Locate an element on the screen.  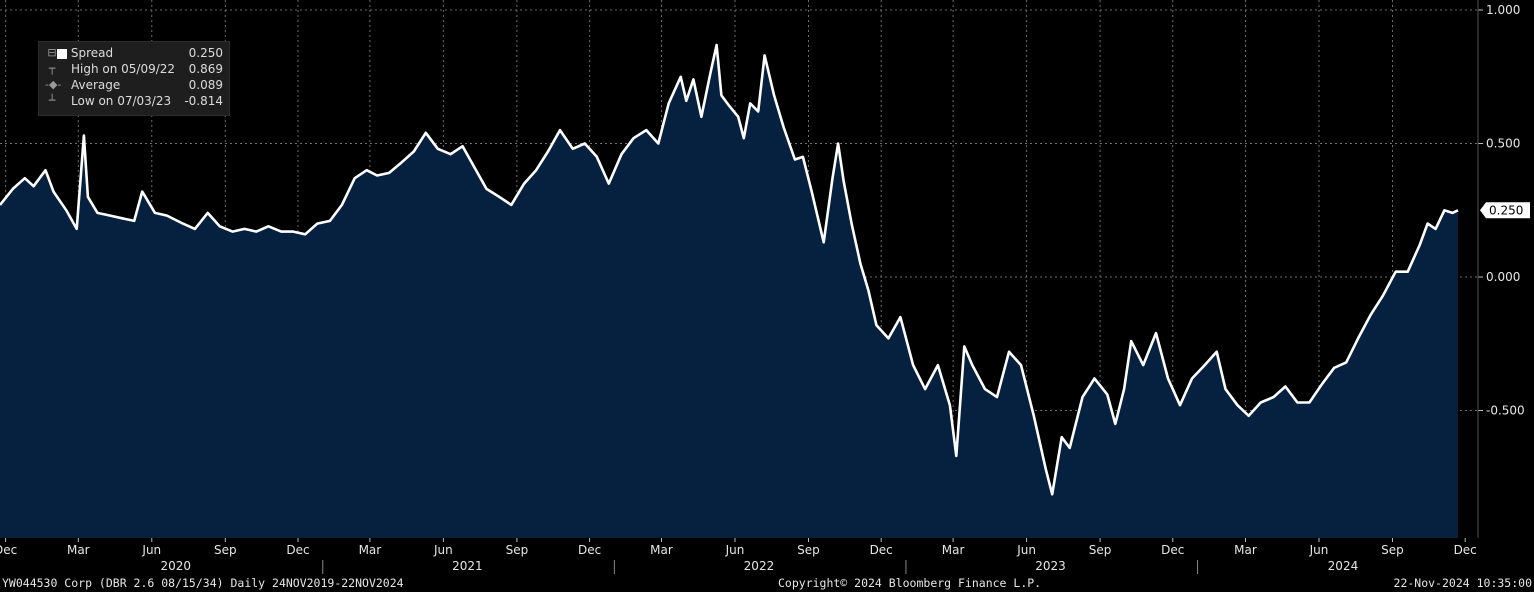
legend-average-value: 0.089 is located at coordinates (205, 85).